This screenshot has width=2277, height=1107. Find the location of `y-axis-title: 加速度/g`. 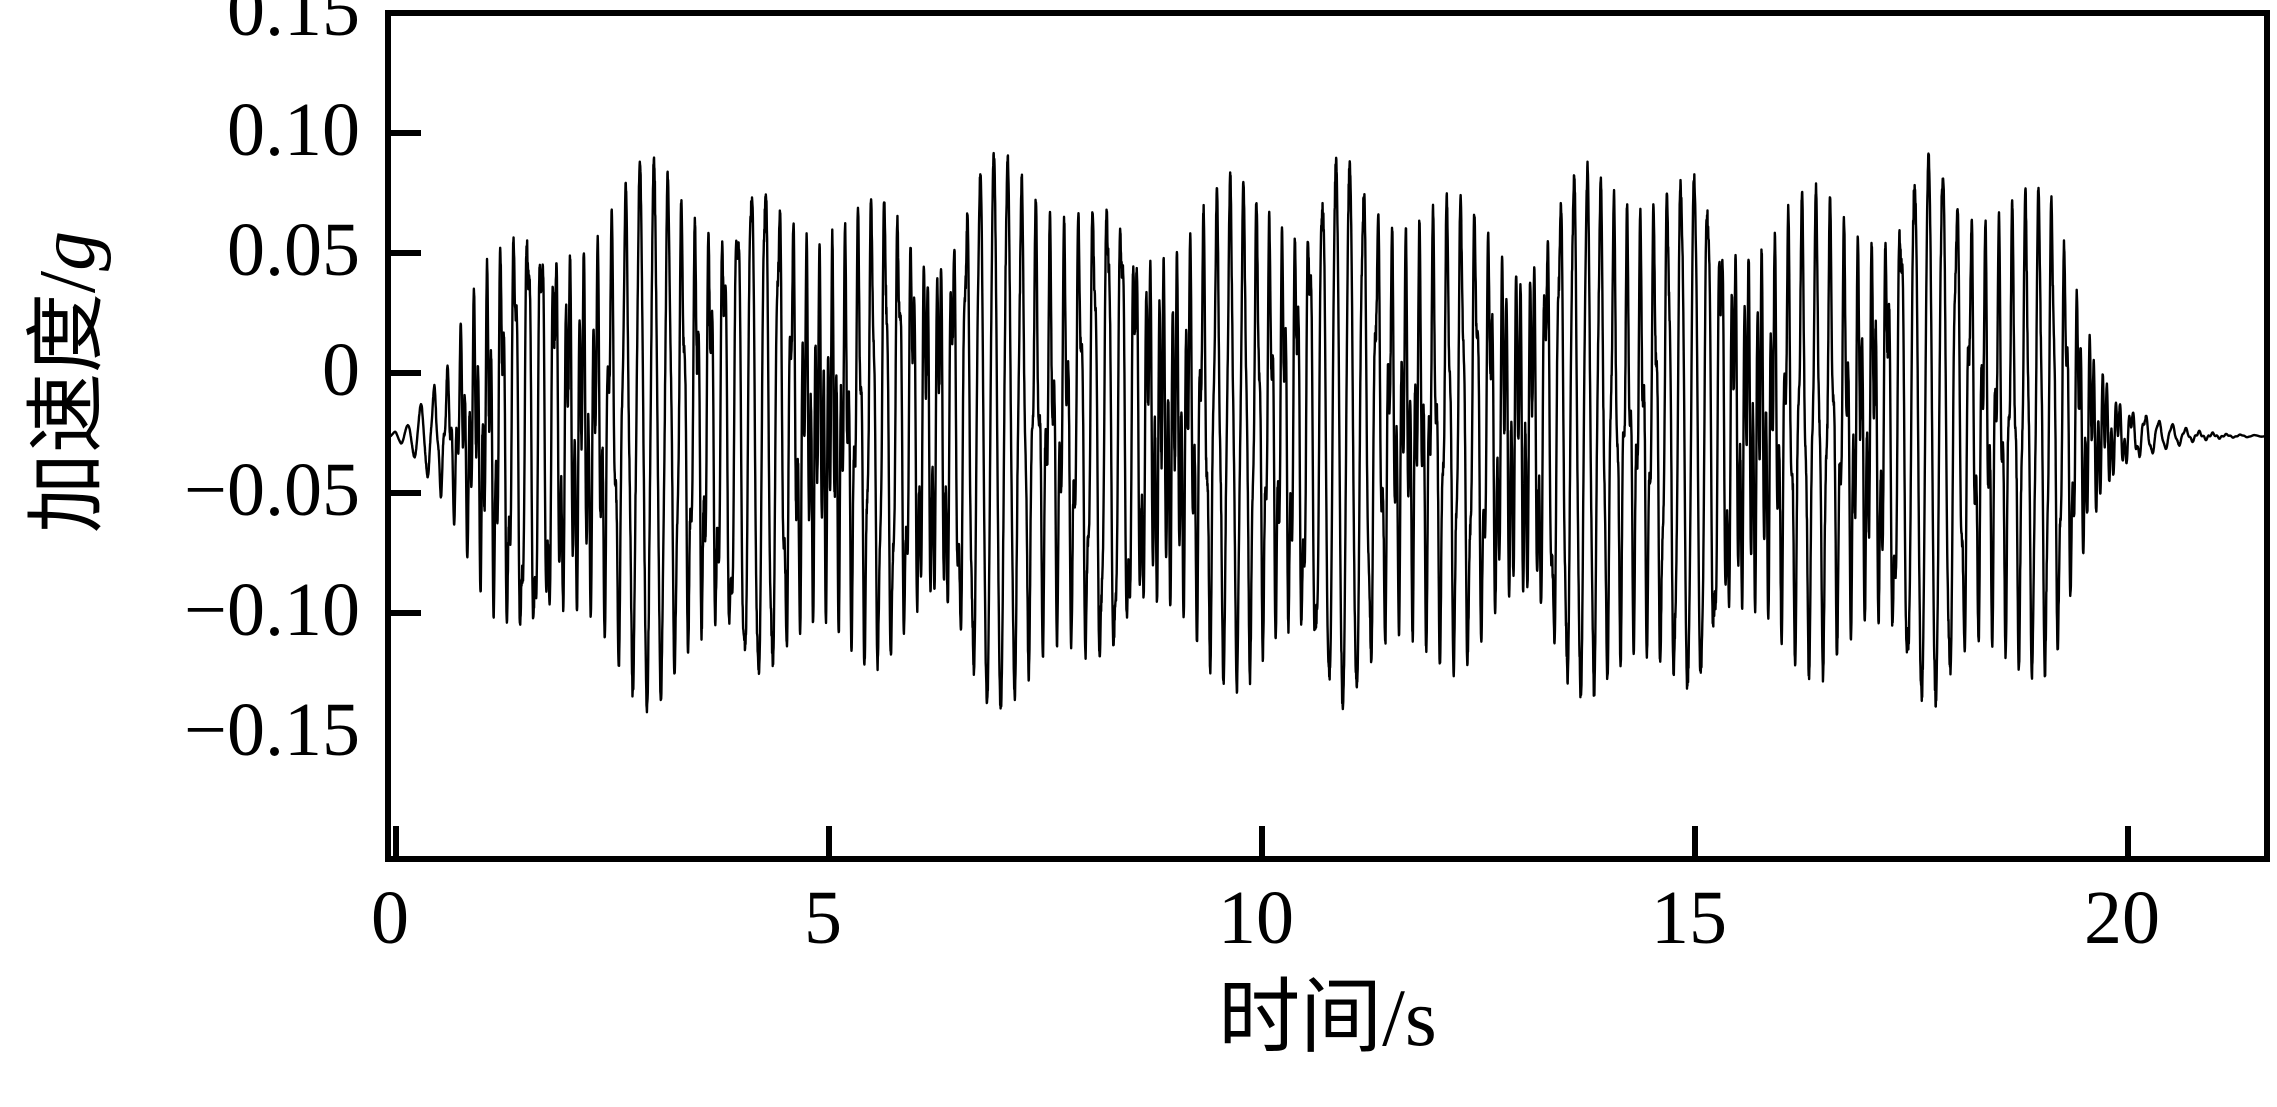

y-axis-title: 加速度/g is located at coordinates (68, 382).